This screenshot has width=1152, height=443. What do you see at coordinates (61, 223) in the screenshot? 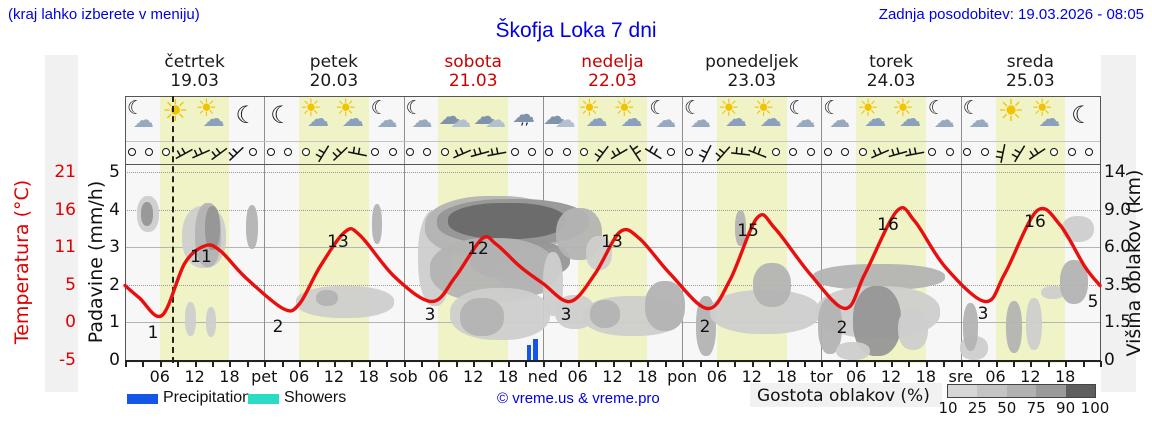
I see `left-axis-strip` at bounding box center [61, 223].